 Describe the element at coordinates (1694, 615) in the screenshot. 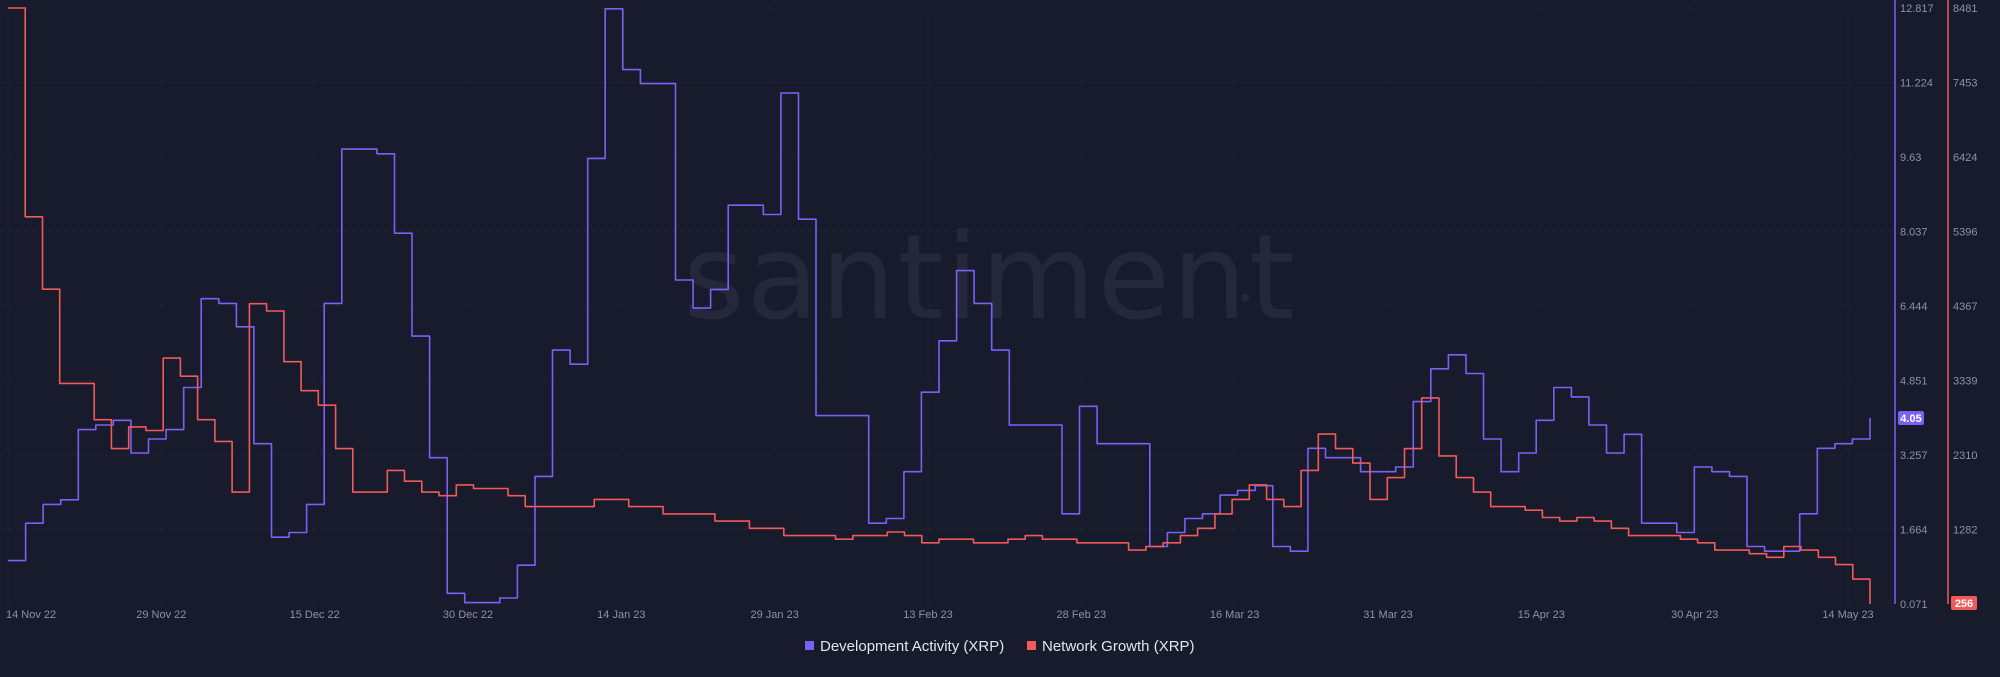

I see `x-axis-tick-label: 30 Apr 23` at that location.